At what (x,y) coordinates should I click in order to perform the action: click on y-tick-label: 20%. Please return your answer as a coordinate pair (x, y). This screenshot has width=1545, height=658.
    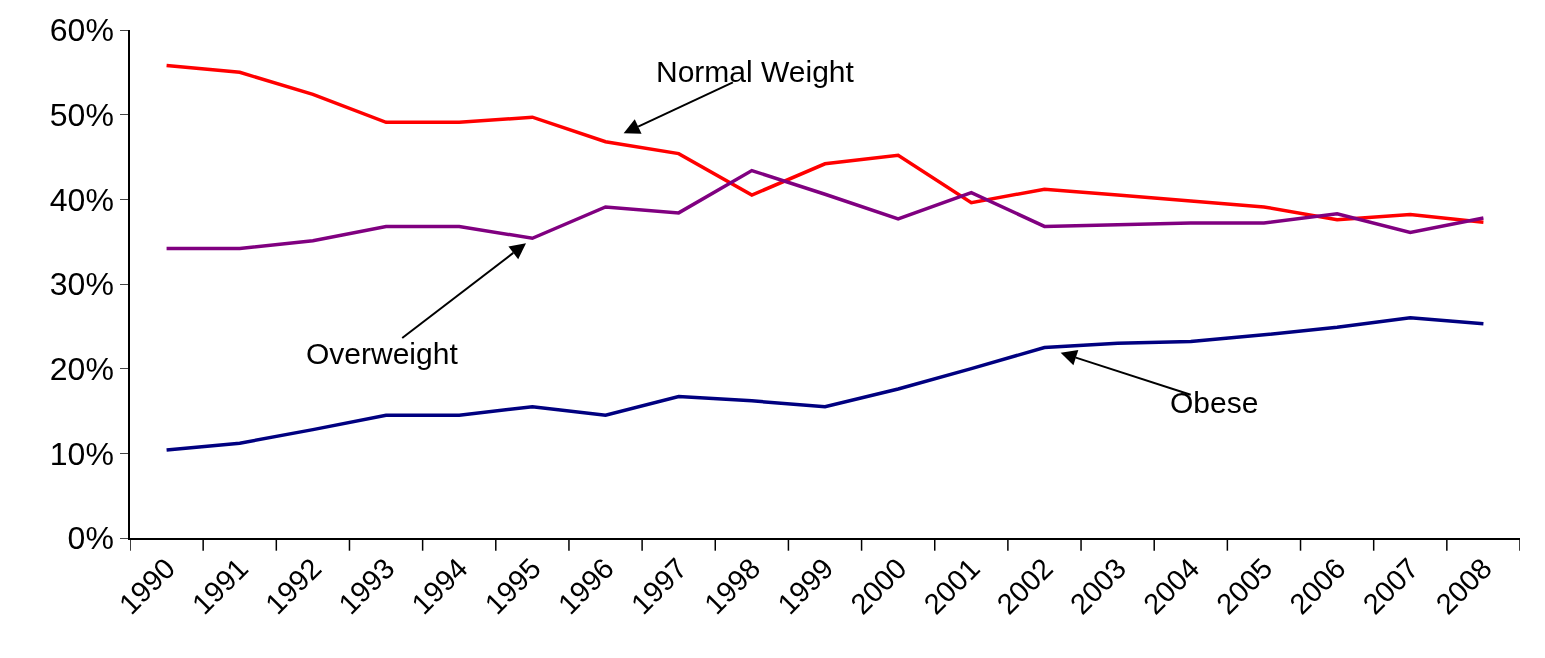
    Looking at the image, I should click on (81, 368).